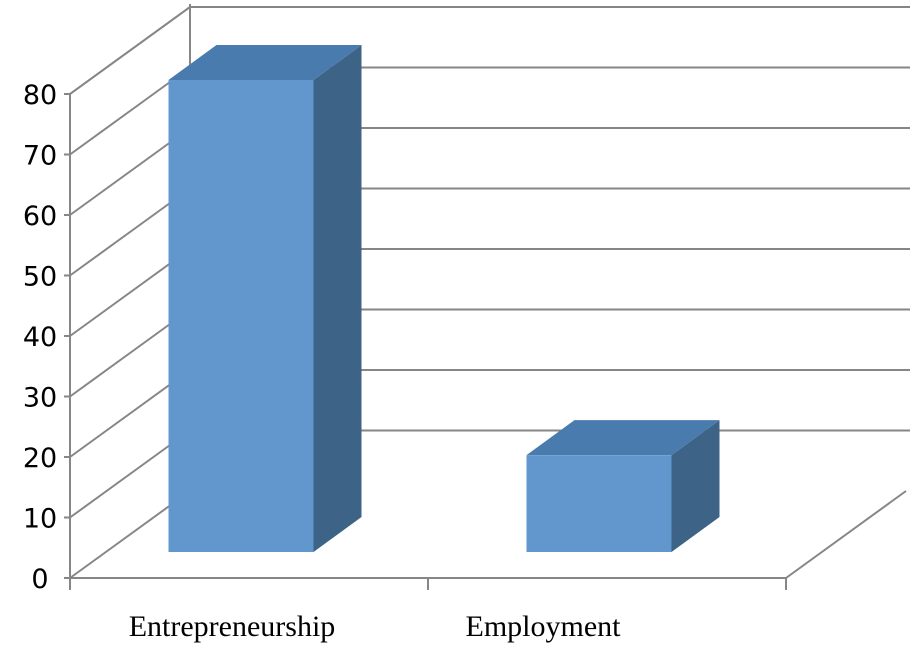 The image size is (913, 646). I want to click on y-tick-label: 60, so click(40, 216).